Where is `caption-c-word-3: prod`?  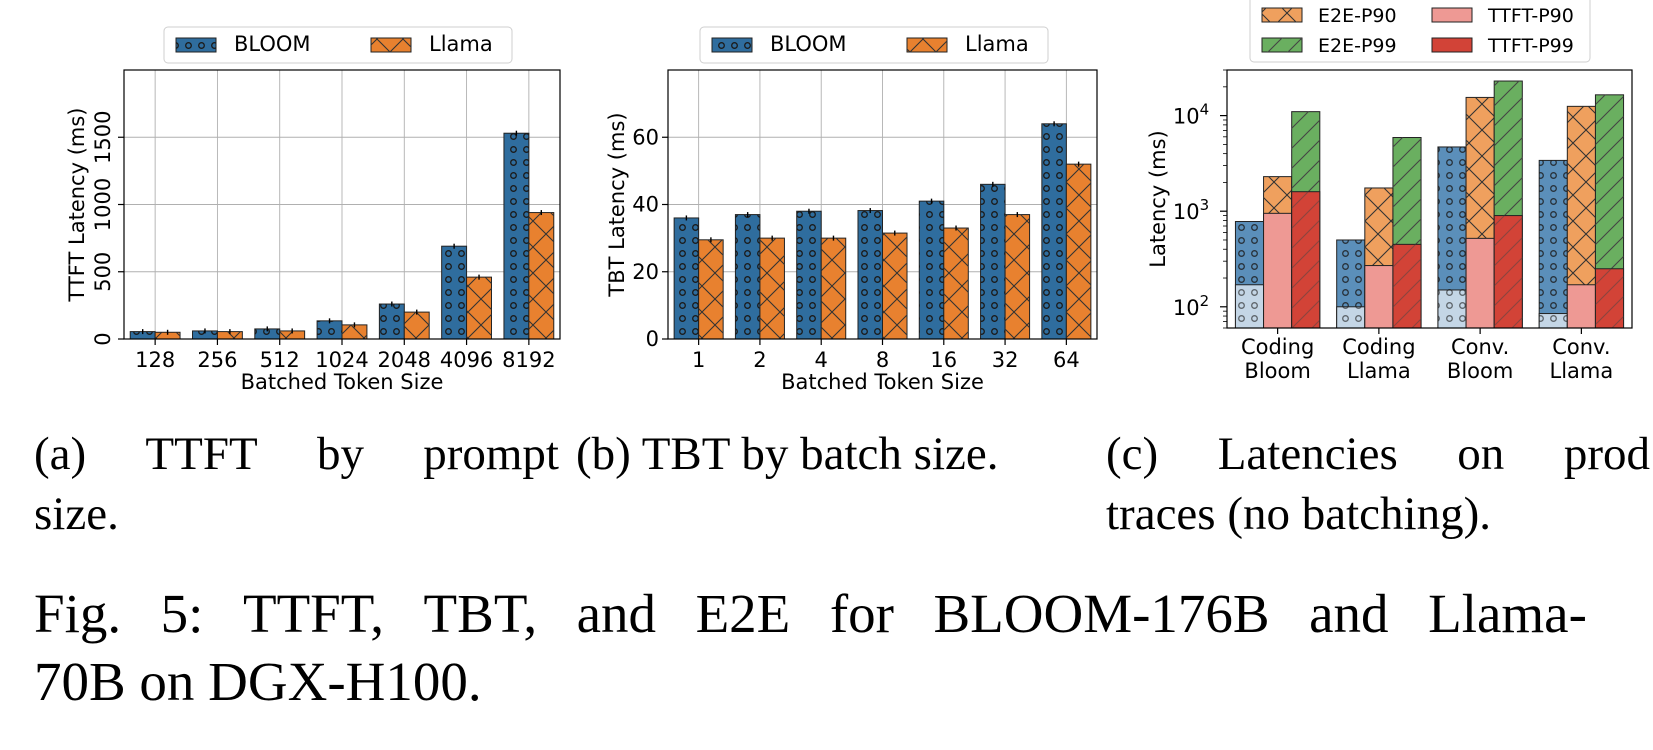 caption-c-word-3: prod is located at coordinates (1606, 454).